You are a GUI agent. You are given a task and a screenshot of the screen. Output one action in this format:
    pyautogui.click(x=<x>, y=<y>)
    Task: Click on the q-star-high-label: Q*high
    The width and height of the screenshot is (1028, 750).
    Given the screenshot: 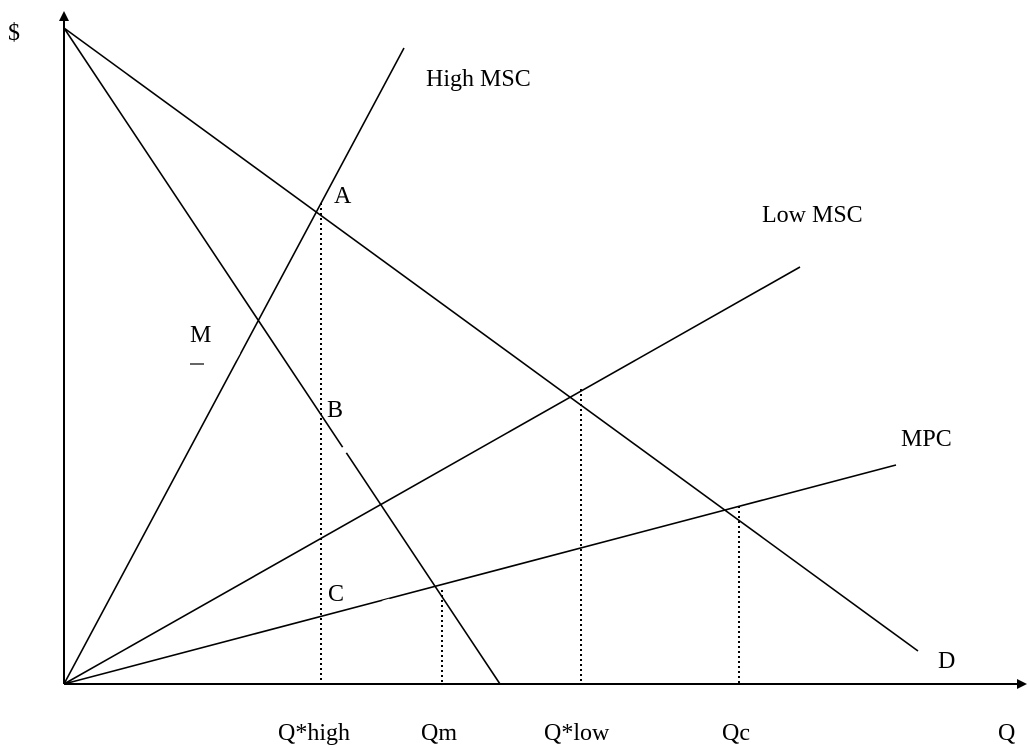 What is the action you would take?
    pyautogui.click(x=314, y=733)
    